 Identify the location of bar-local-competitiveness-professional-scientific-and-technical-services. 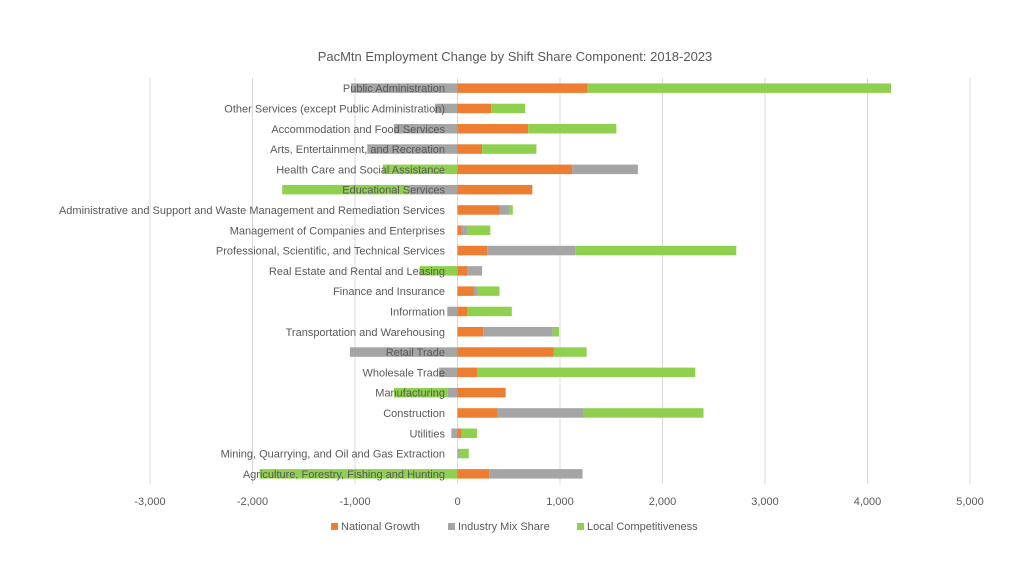
(656, 250).